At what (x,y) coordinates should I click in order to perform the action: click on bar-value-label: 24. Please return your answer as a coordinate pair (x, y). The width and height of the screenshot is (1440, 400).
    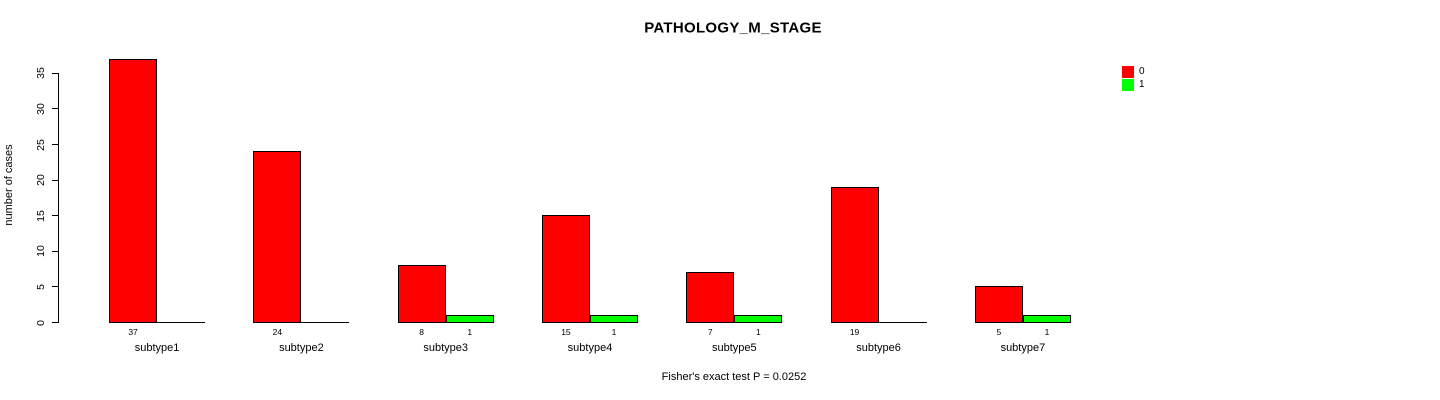
    Looking at the image, I should click on (277, 332).